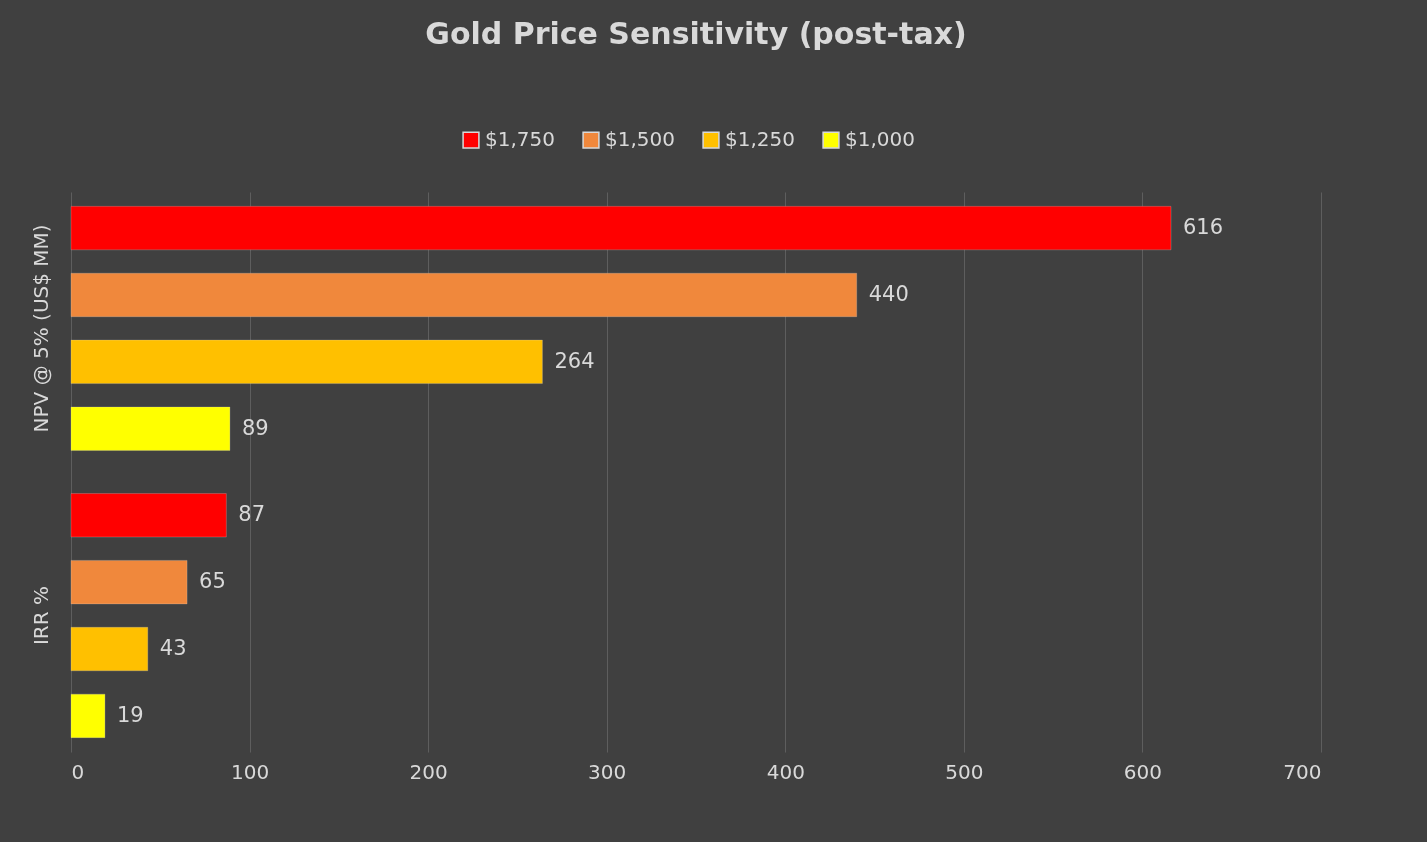 The height and width of the screenshot is (842, 1427). Describe the element at coordinates (640, 139) in the screenshot. I see `legend-label: $1,500` at that location.